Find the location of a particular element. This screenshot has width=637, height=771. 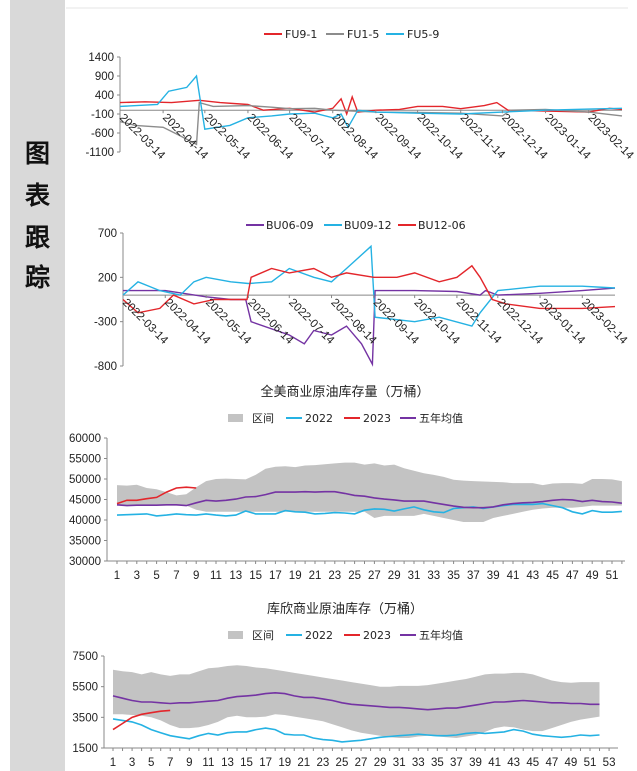

legend-label: BU06-09 is located at coordinates (290, 225).